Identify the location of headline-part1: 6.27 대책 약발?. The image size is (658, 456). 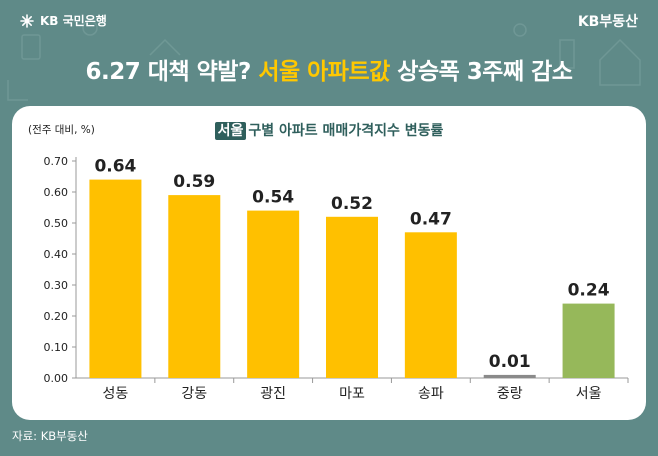
(168, 72).